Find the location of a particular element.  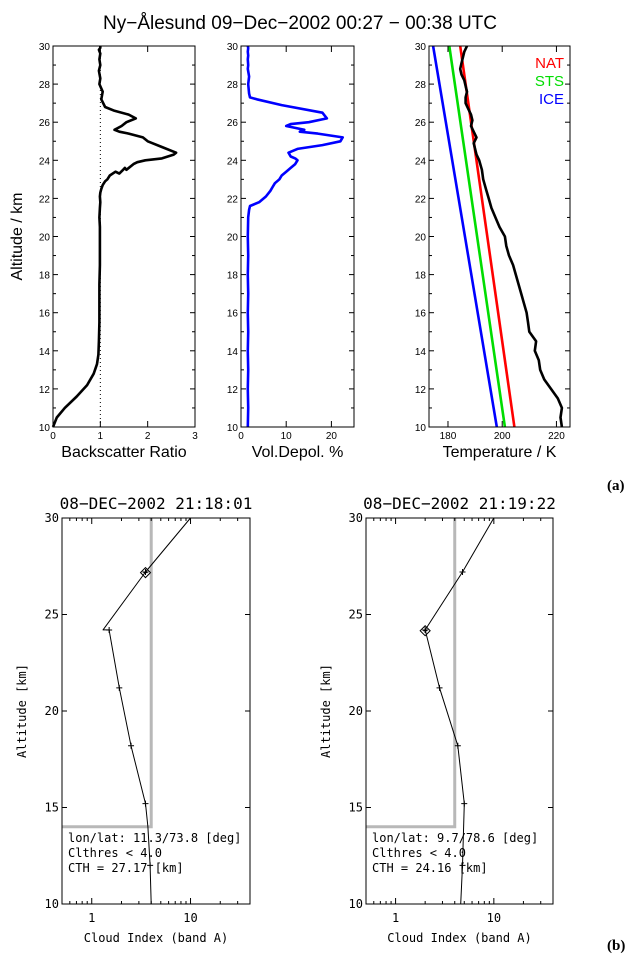

x-tick-label: 2 is located at coordinates (148, 436).